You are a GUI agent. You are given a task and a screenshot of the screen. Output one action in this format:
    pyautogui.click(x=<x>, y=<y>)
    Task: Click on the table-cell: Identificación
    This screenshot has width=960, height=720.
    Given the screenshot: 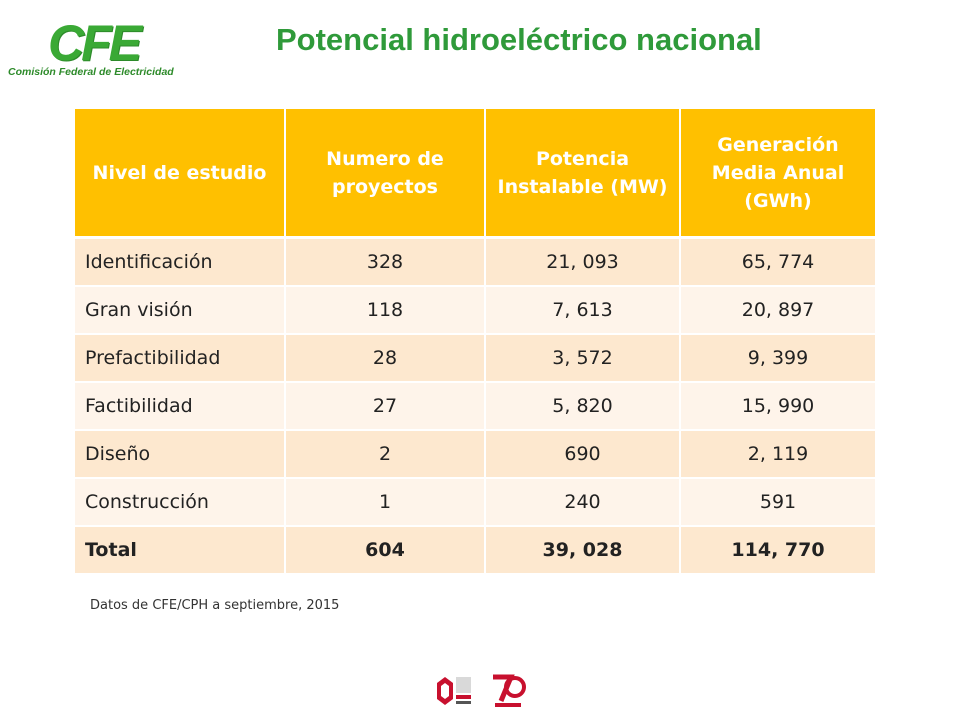 What is the action you would take?
    pyautogui.click(x=180, y=261)
    